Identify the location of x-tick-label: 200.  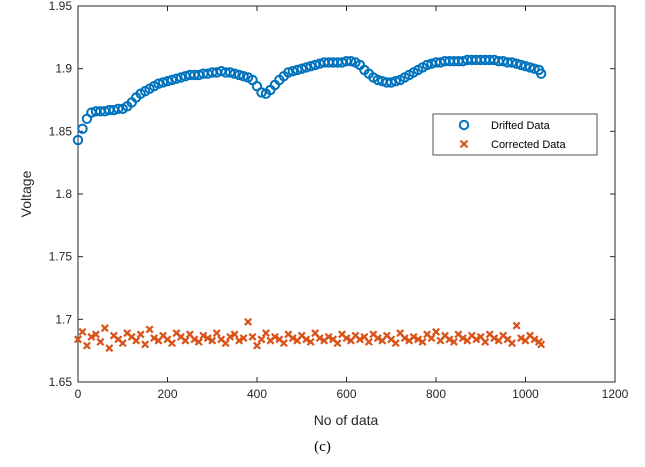
(167, 394).